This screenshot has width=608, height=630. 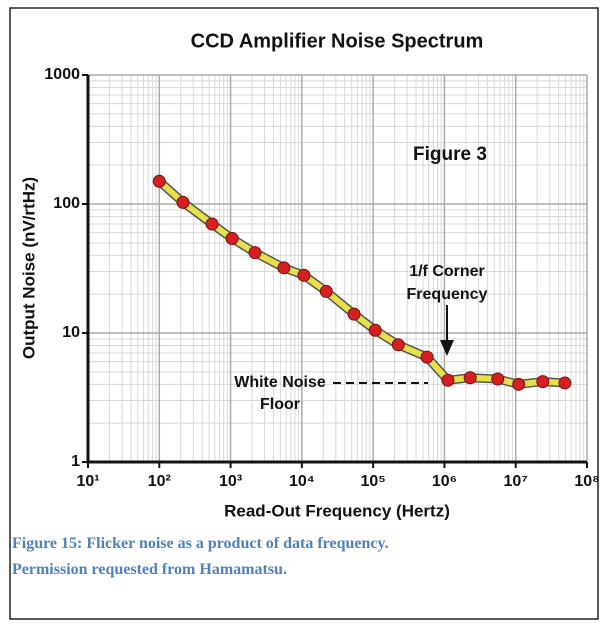 What do you see at coordinates (337, 510) in the screenshot?
I see `x-axis-label: Read-Out Frequency (Hertz)` at bounding box center [337, 510].